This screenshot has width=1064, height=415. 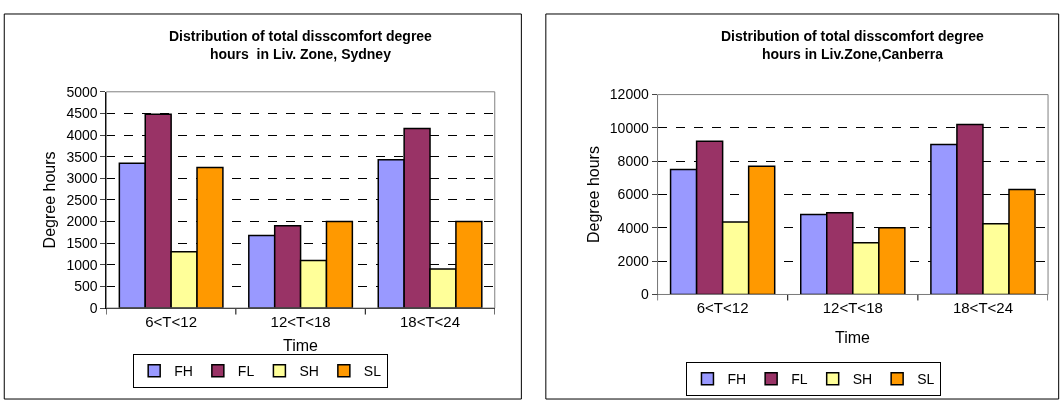 What do you see at coordinates (82, 199) in the screenshot?
I see `y-tick-label: 2500` at bounding box center [82, 199].